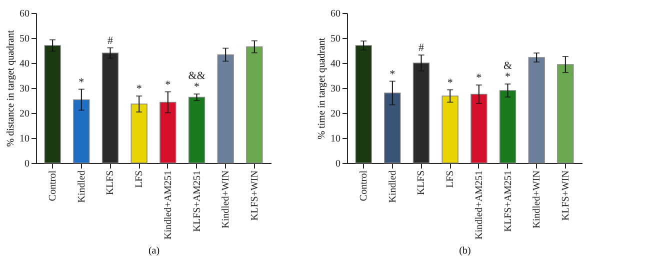 This screenshot has height=271, width=654. I want to click on x-axis-title: (a), so click(154, 250).